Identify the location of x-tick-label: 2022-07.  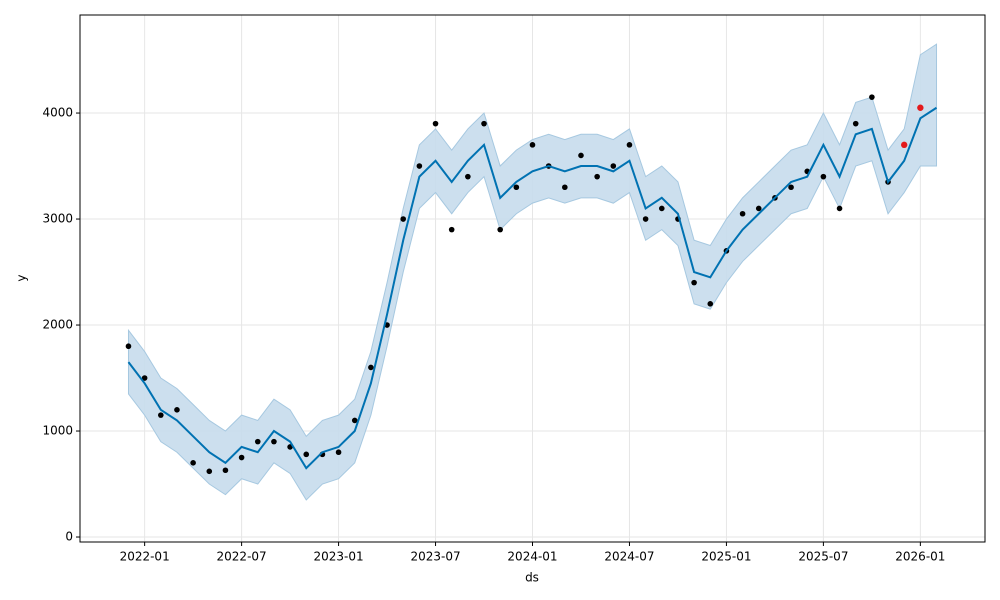
(242, 557).